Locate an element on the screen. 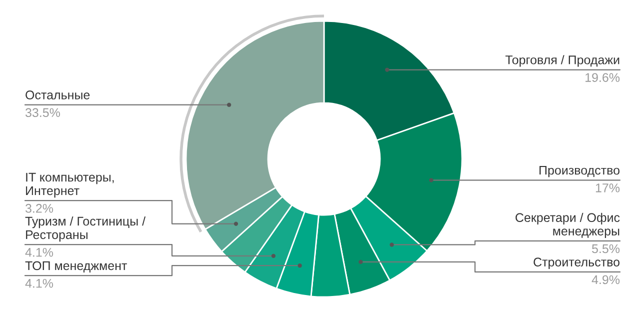  slice-label: Туризм / Гостиницы / Рестораны is located at coordinates (85, 229).